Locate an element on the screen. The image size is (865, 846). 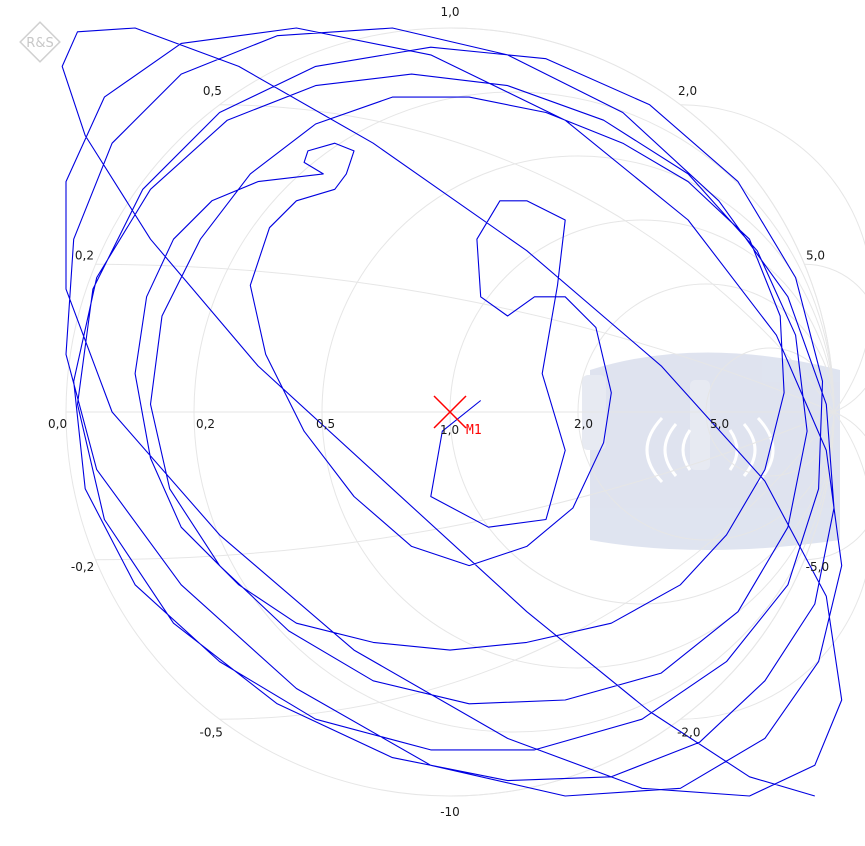
marker-layer: M1 is located at coordinates (457, 416).